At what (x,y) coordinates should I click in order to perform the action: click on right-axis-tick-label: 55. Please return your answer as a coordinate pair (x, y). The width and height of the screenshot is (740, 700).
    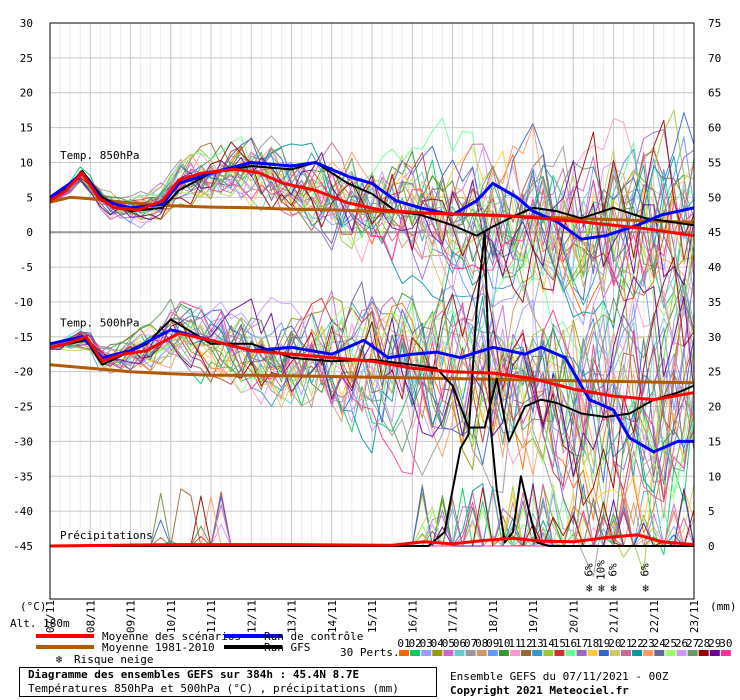
    Looking at the image, I should click on (714, 162).